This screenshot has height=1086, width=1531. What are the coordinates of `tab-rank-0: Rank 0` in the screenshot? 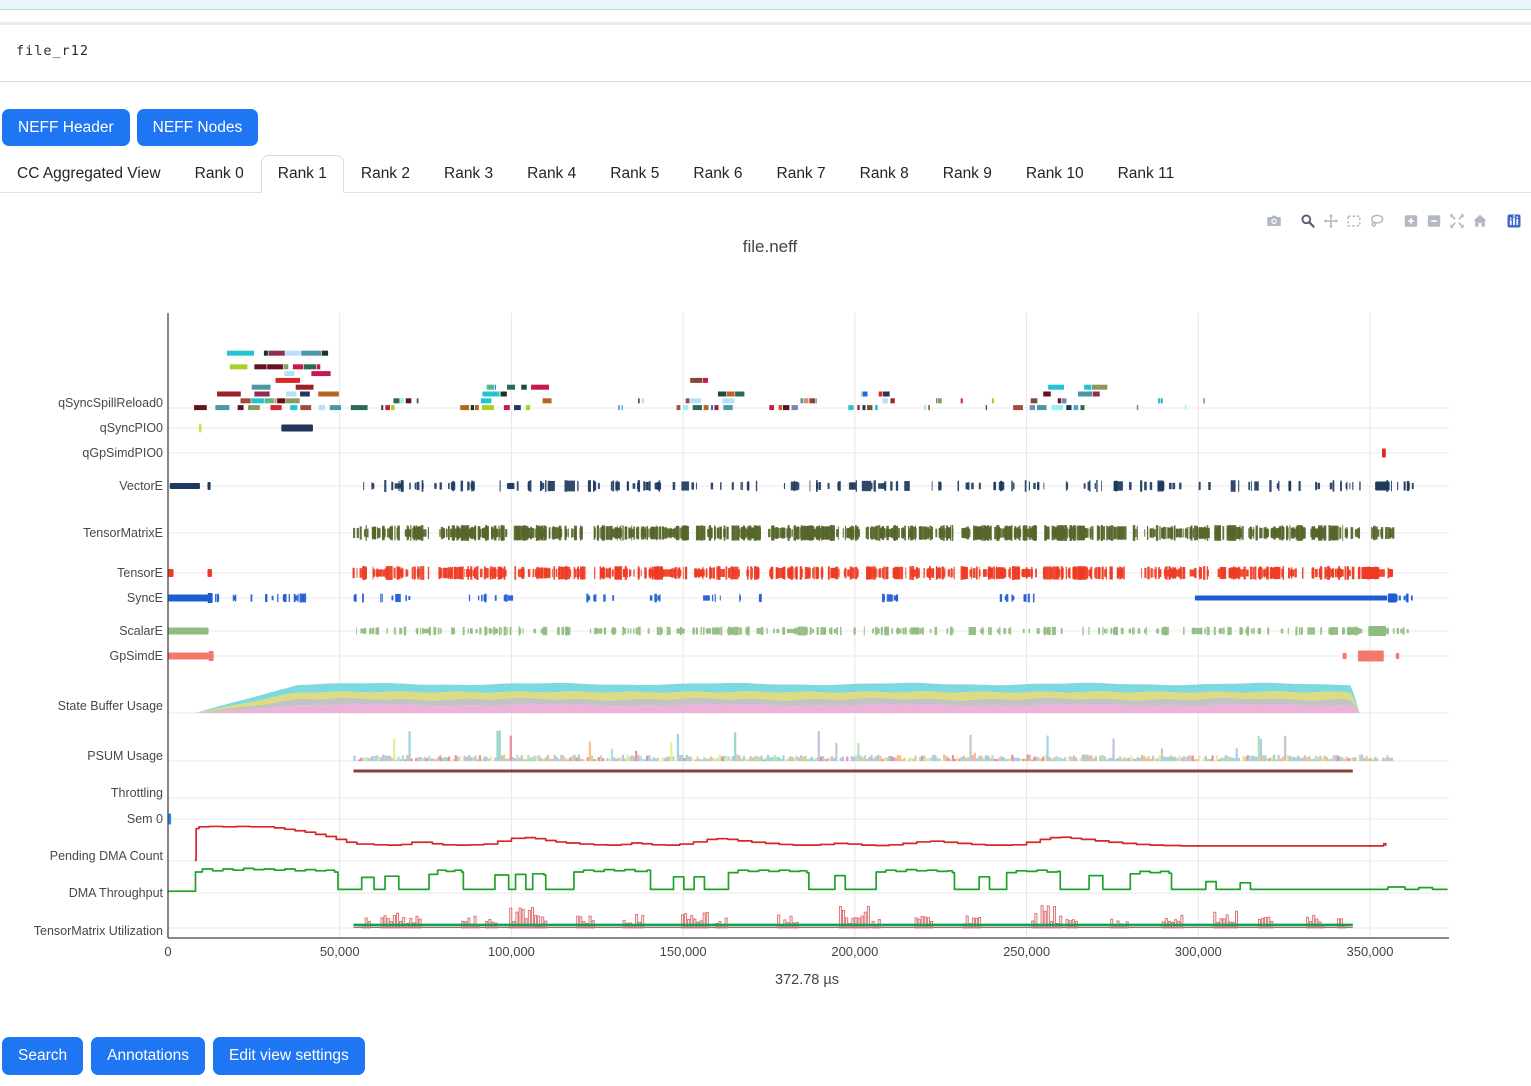 It's located at (219, 174).